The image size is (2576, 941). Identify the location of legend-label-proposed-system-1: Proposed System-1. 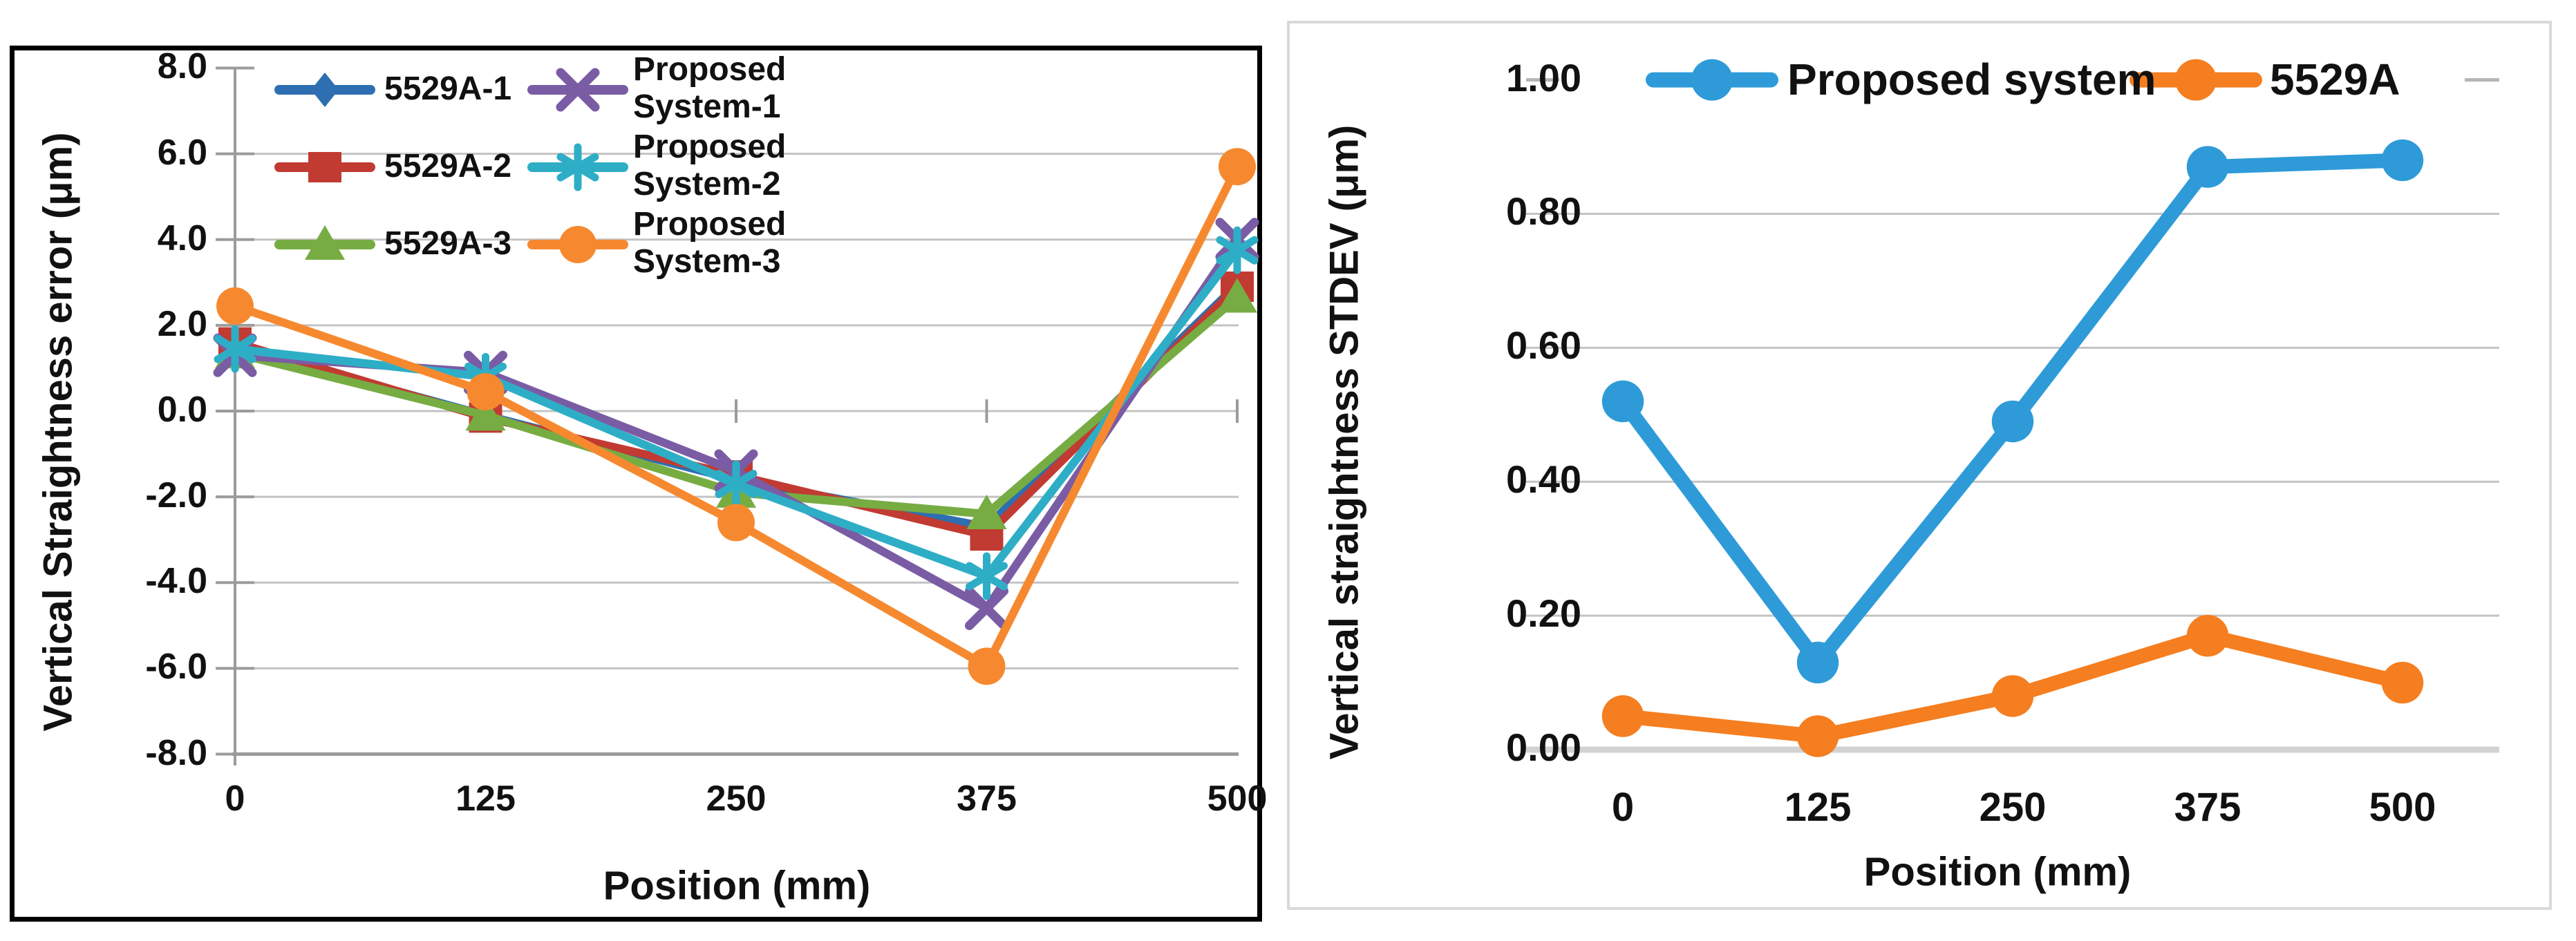
(710, 88).